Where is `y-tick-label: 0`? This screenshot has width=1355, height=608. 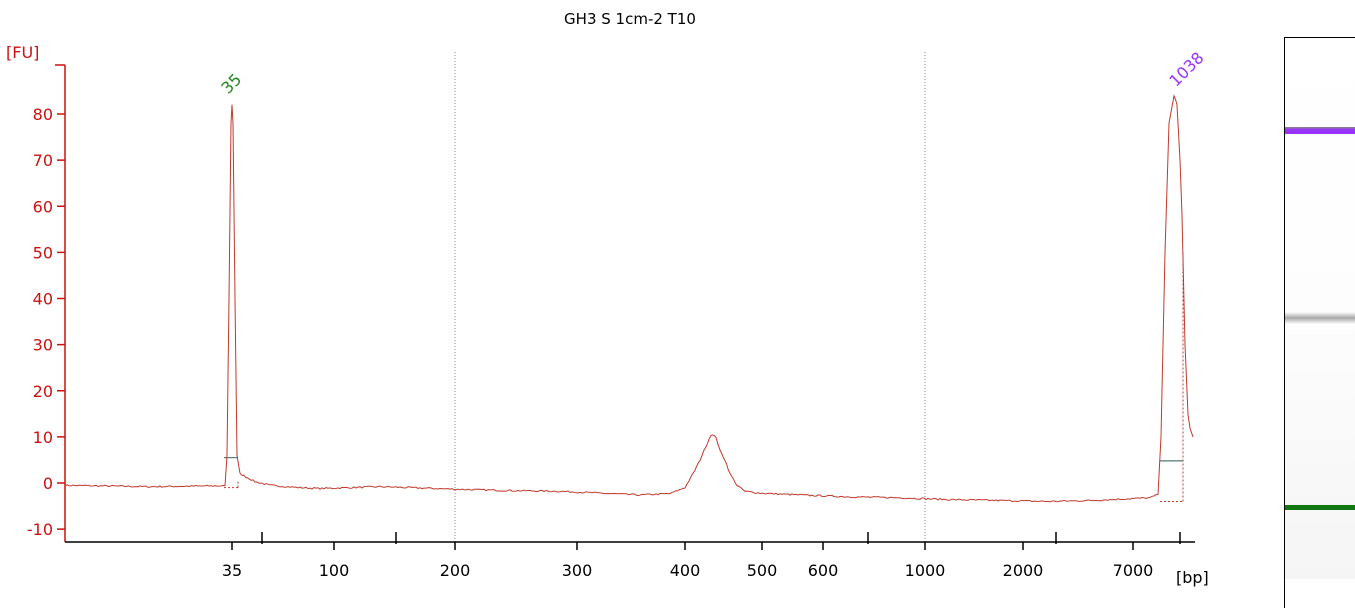 y-tick-label: 0 is located at coordinates (48, 483).